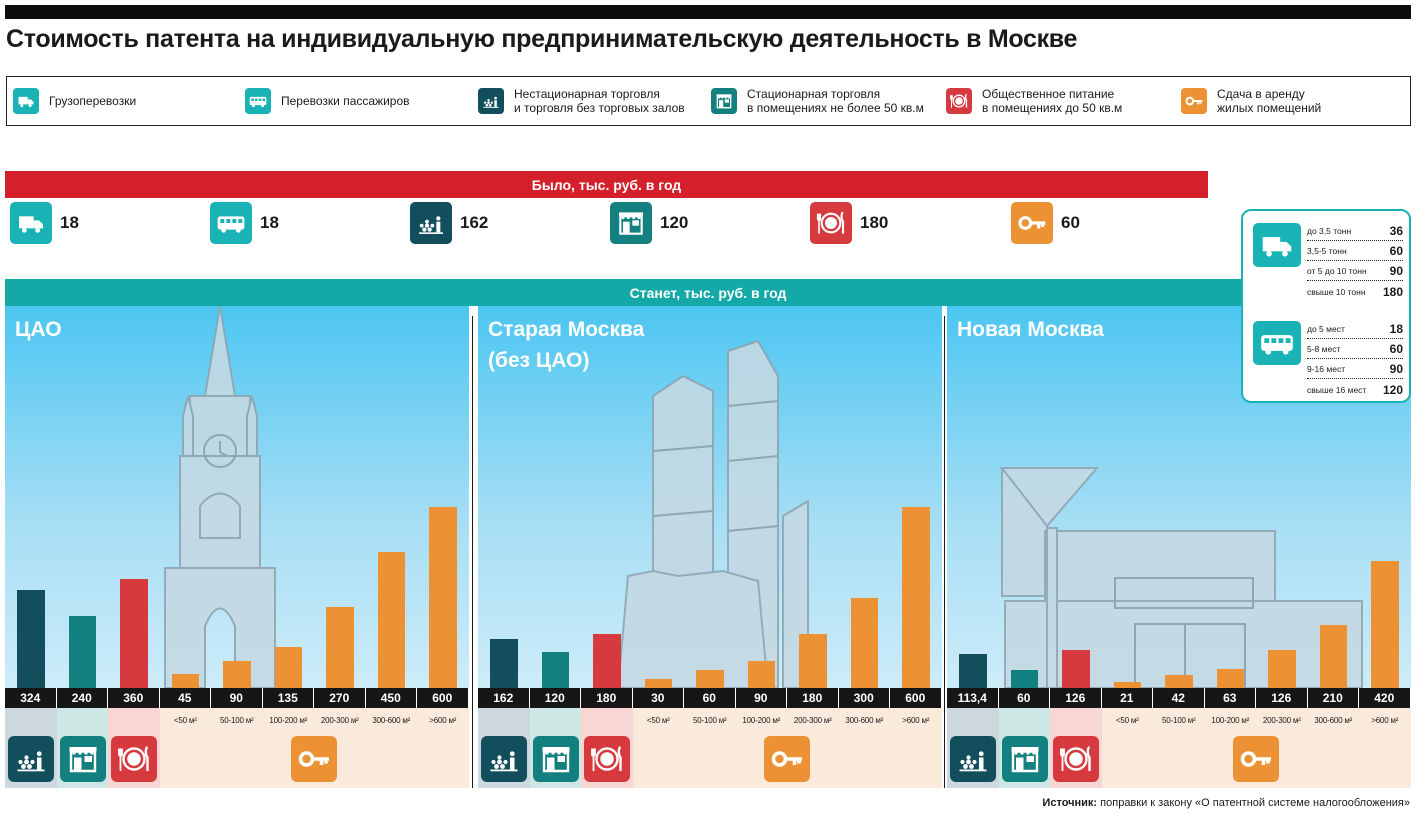 The height and width of the screenshot is (818, 1416). What do you see at coordinates (712, 514) in the screenshot?
I see `skyscrapers-illustration` at bounding box center [712, 514].